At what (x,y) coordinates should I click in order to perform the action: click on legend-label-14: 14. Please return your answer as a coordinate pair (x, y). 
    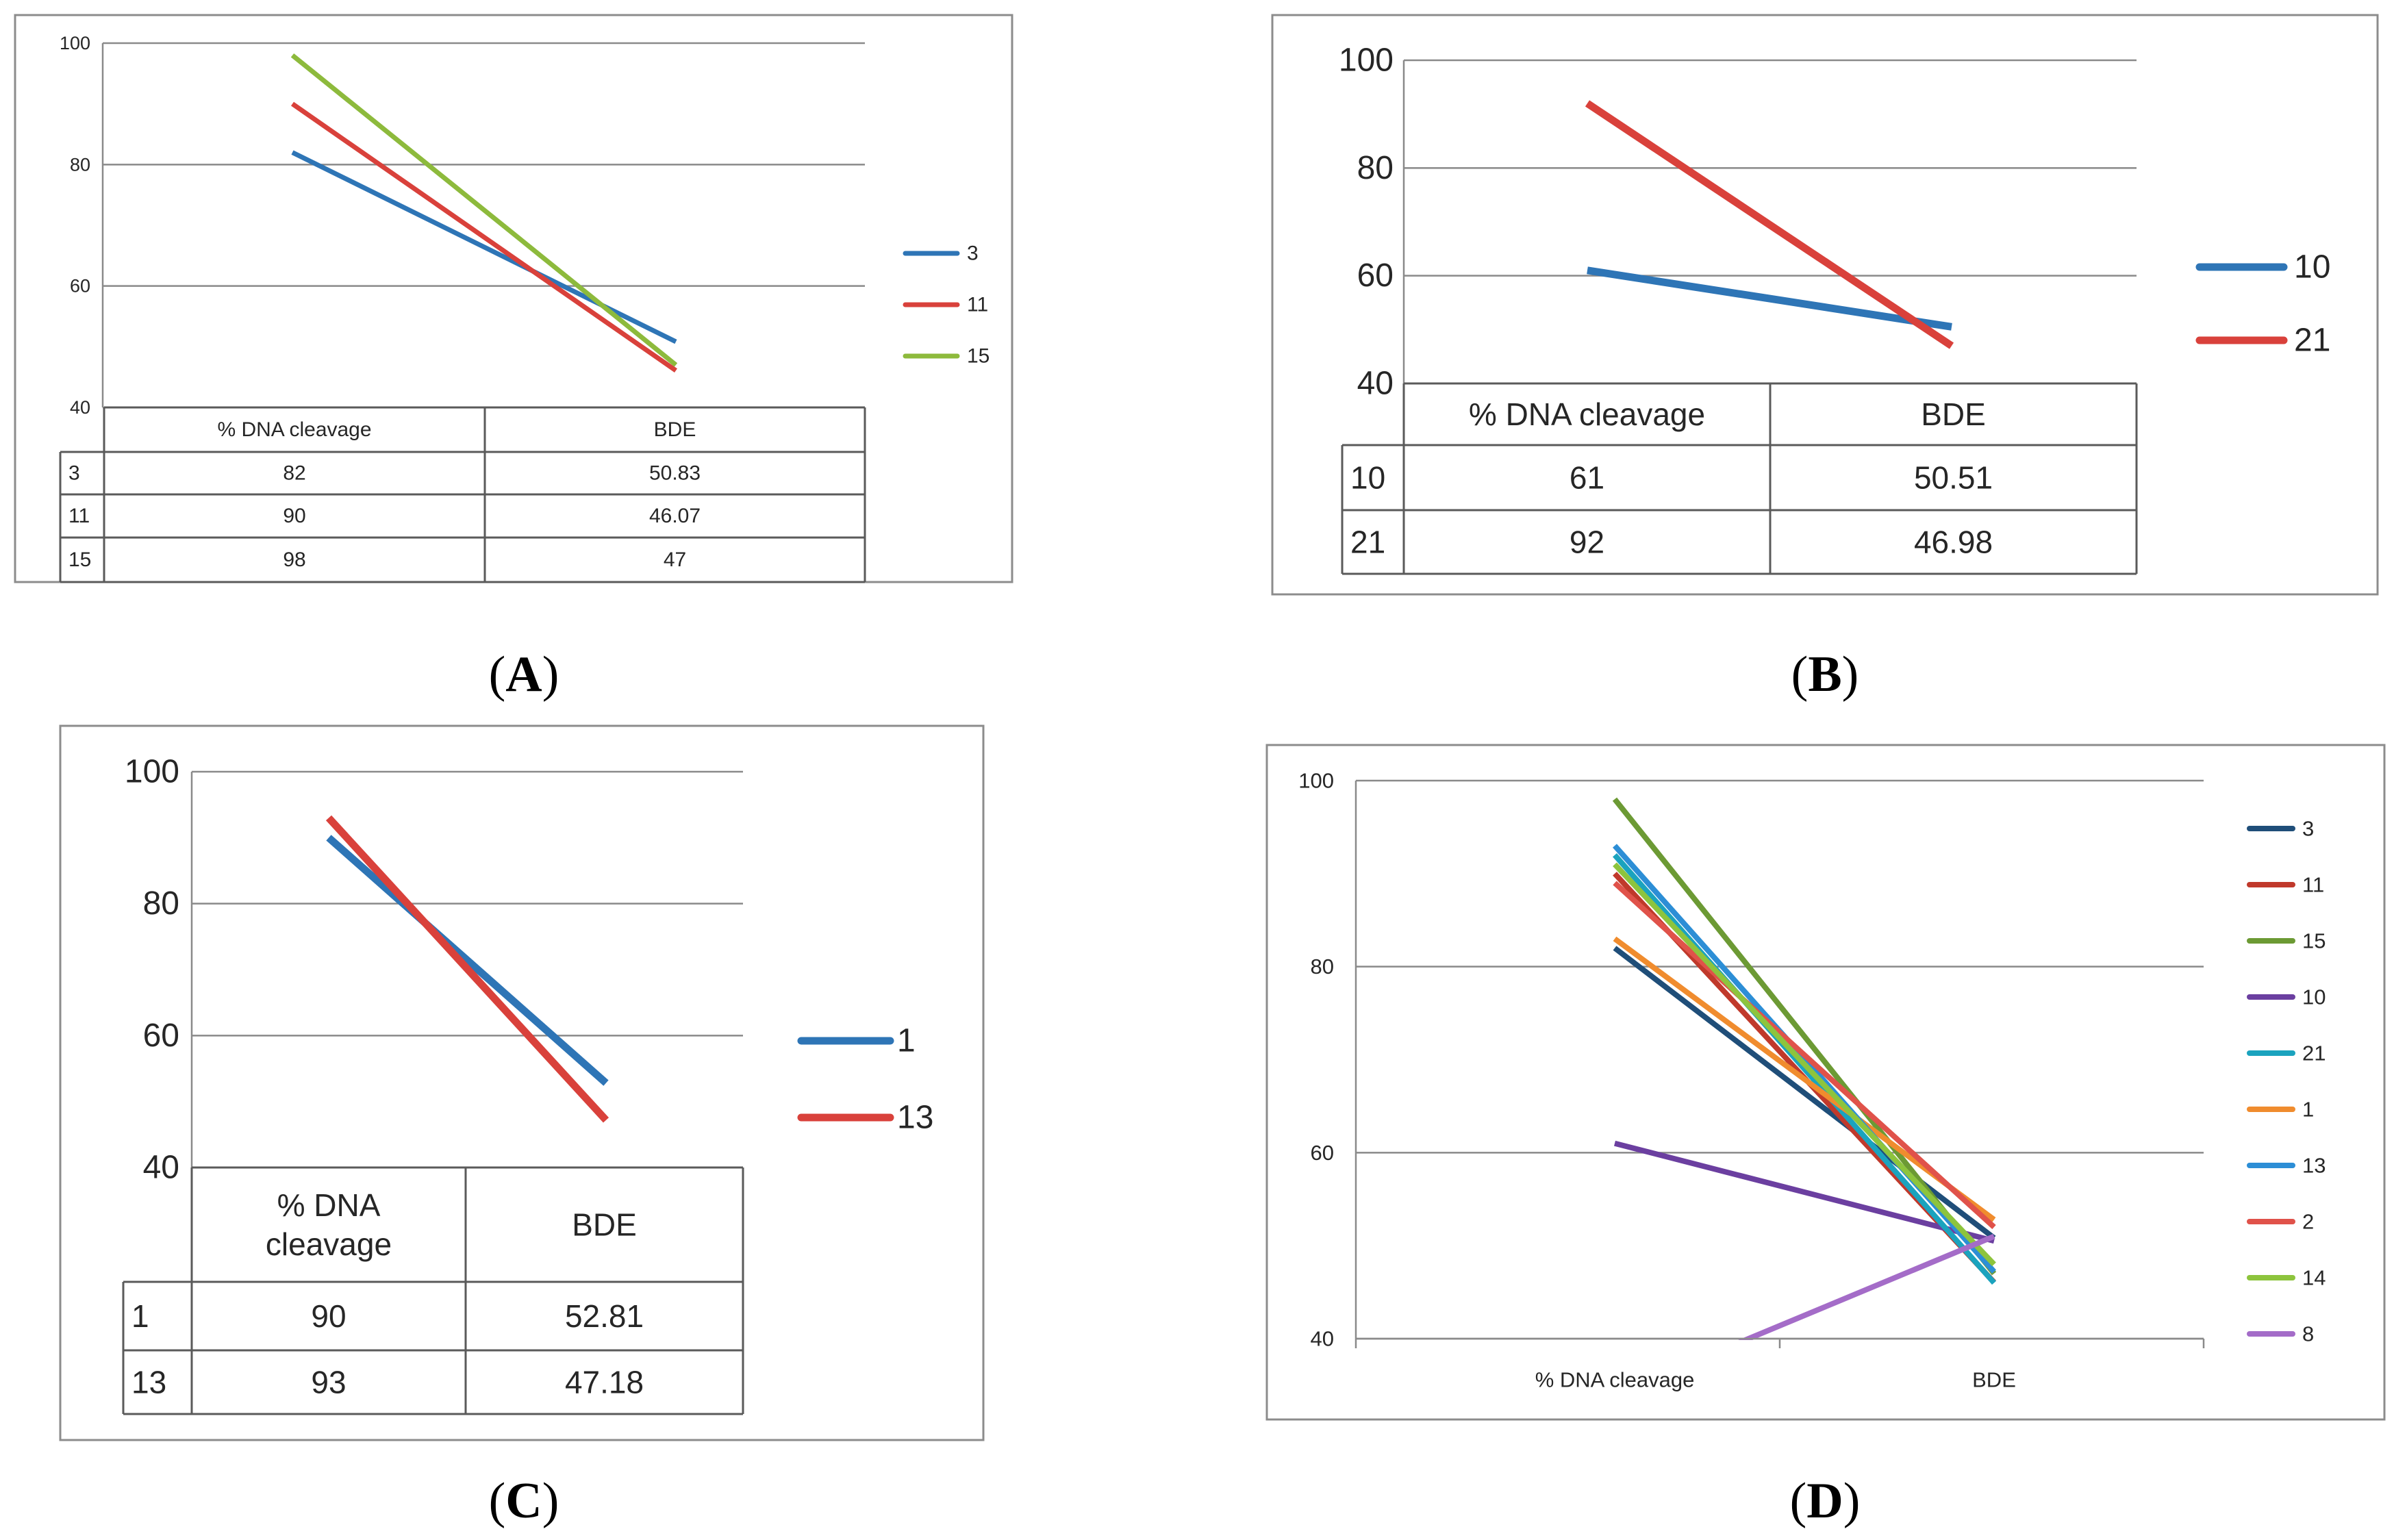
    Looking at the image, I should click on (2314, 1278).